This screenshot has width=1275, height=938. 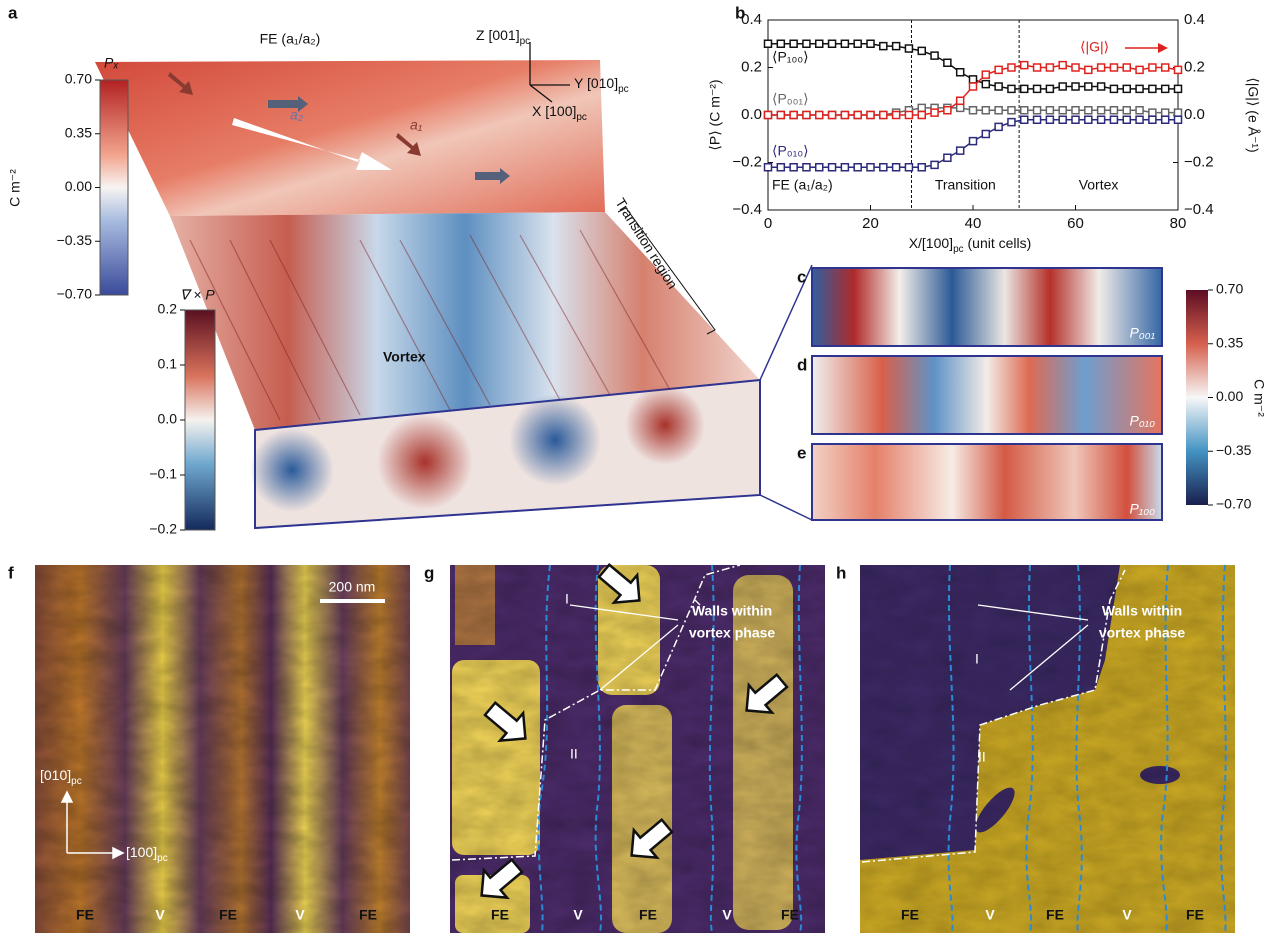 What do you see at coordinates (168, 364) in the screenshot?
I see `colorbar-tick-label: 0.1` at bounding box center [168, 364].